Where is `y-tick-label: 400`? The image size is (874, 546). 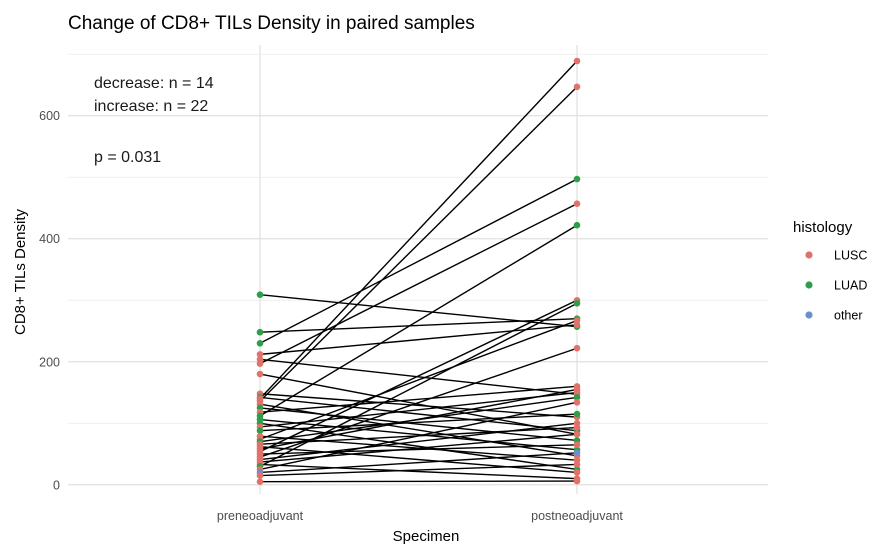 y-tick-label: 400 is located at coordinates (49, 239).